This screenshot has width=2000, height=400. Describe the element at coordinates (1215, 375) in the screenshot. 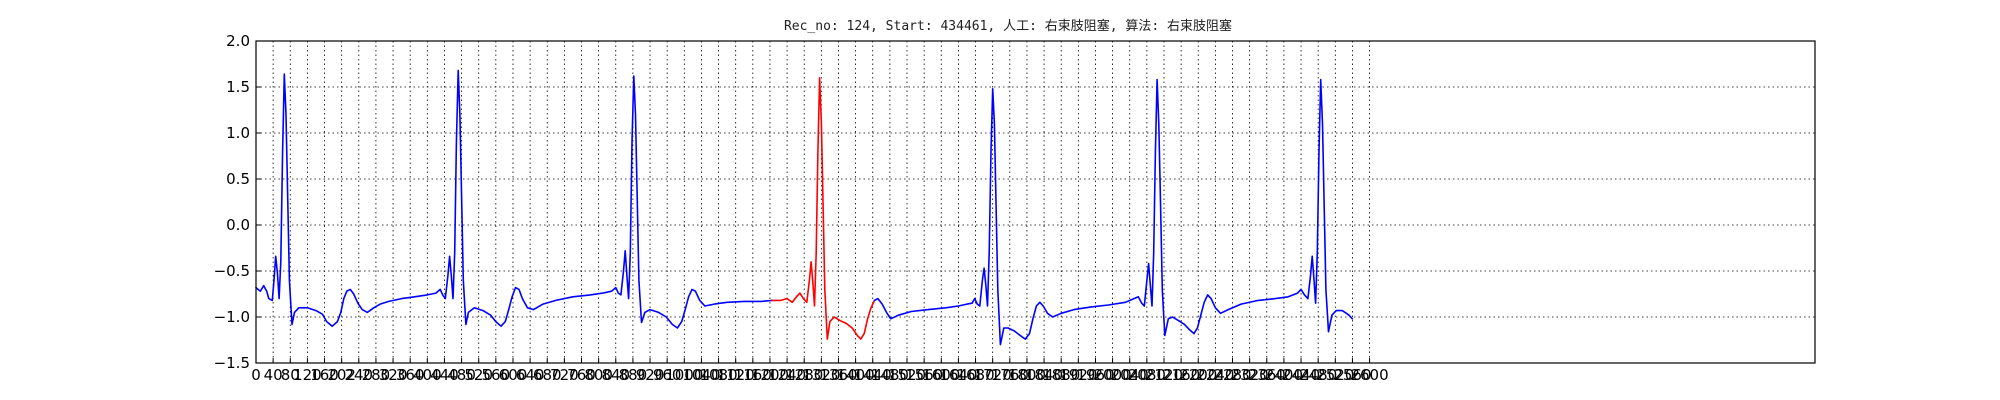

I see `x-tick-label: 2240` at that location.